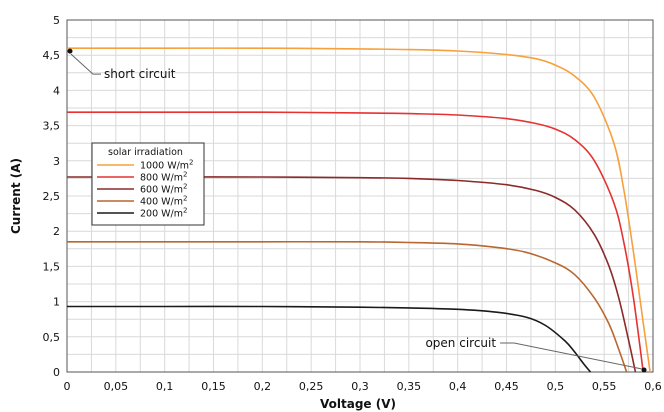 The width and height of the screenshot is (664, 412). What do you see at coordinates (653, 386) in the screenshot?
I see `x-tick-label: 0,6` at bounding box center [653, 386].